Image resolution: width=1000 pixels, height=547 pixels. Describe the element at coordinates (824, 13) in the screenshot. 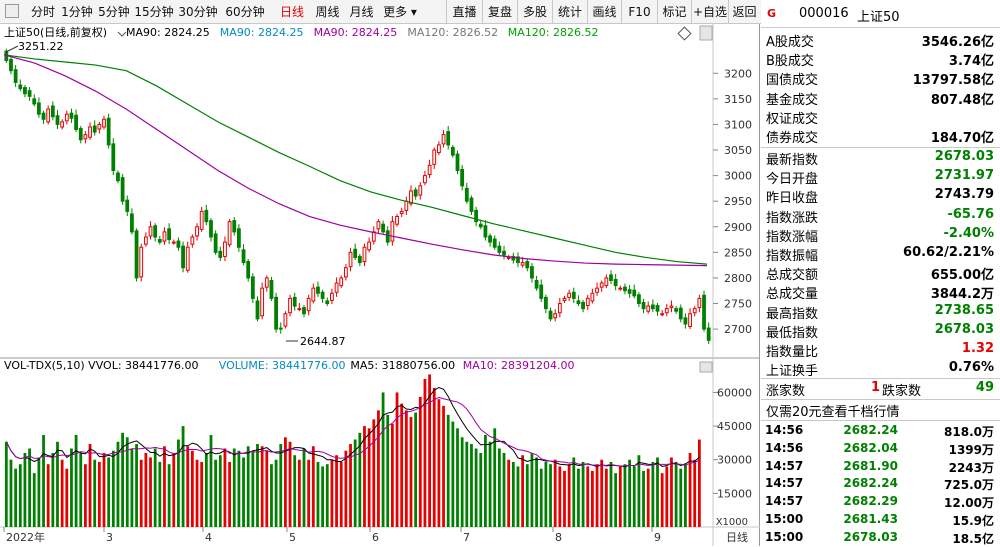

I see `index-code: 000016` at that location.